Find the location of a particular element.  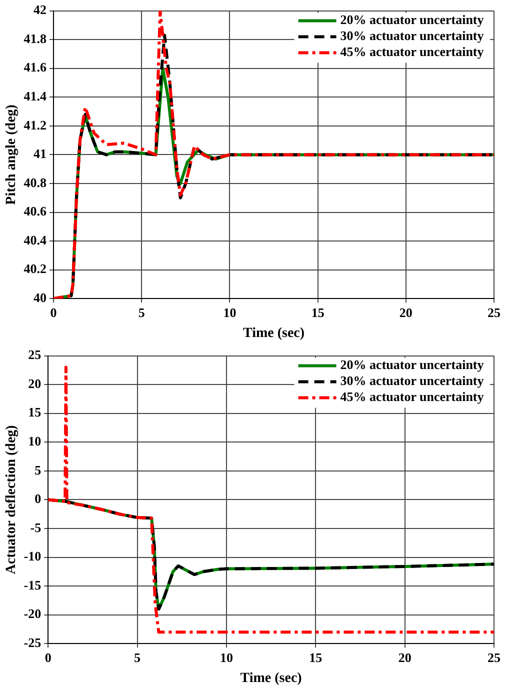

y-tick-label: -5 is located at coordinates (36, 527).